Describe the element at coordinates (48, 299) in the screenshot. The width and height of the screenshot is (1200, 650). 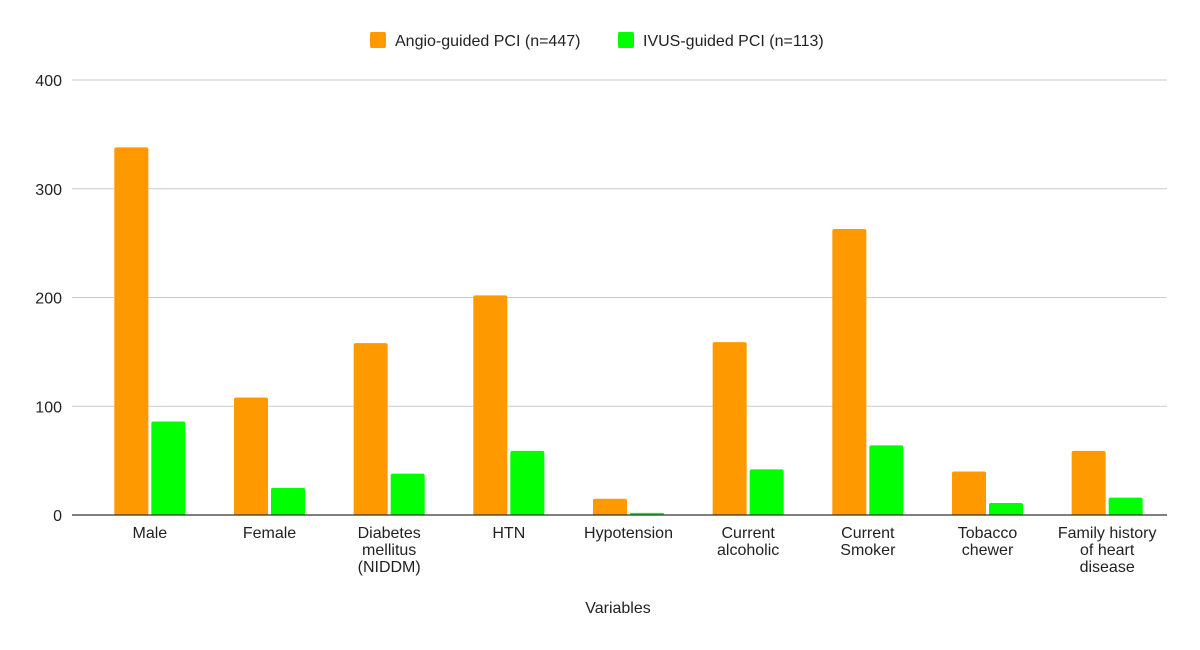
I see `y-tick-label: 200` at that location.